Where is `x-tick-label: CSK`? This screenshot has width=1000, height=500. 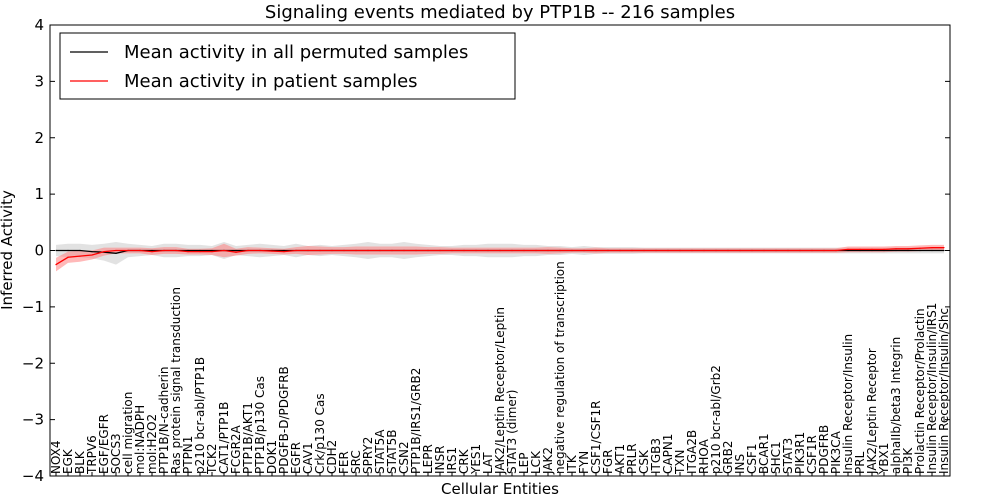
x-tick-label: CSK is located at coordinates (644, 461).